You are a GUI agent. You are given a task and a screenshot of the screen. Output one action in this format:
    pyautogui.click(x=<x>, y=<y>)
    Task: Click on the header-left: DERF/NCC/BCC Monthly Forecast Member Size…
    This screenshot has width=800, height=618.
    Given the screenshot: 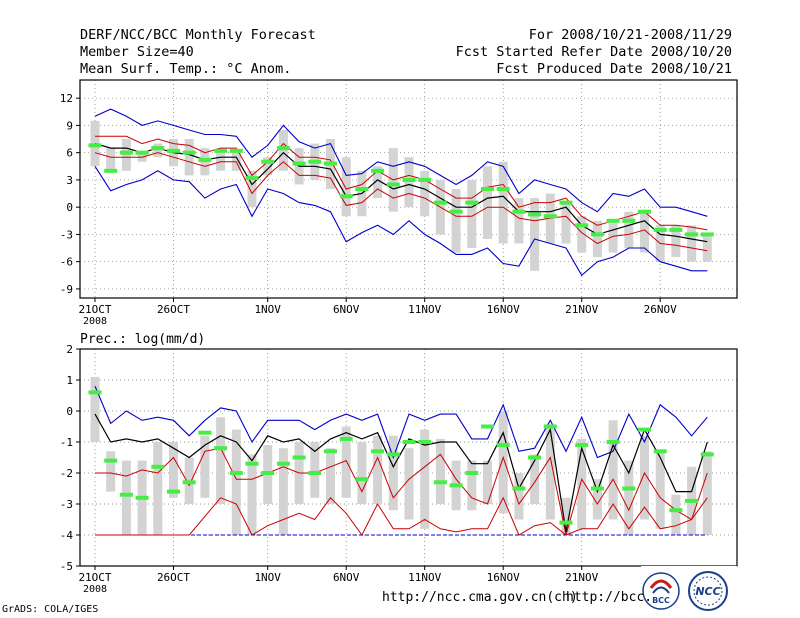 What is the action you would take?
    pyautogui.click(x=198, y=52)
    